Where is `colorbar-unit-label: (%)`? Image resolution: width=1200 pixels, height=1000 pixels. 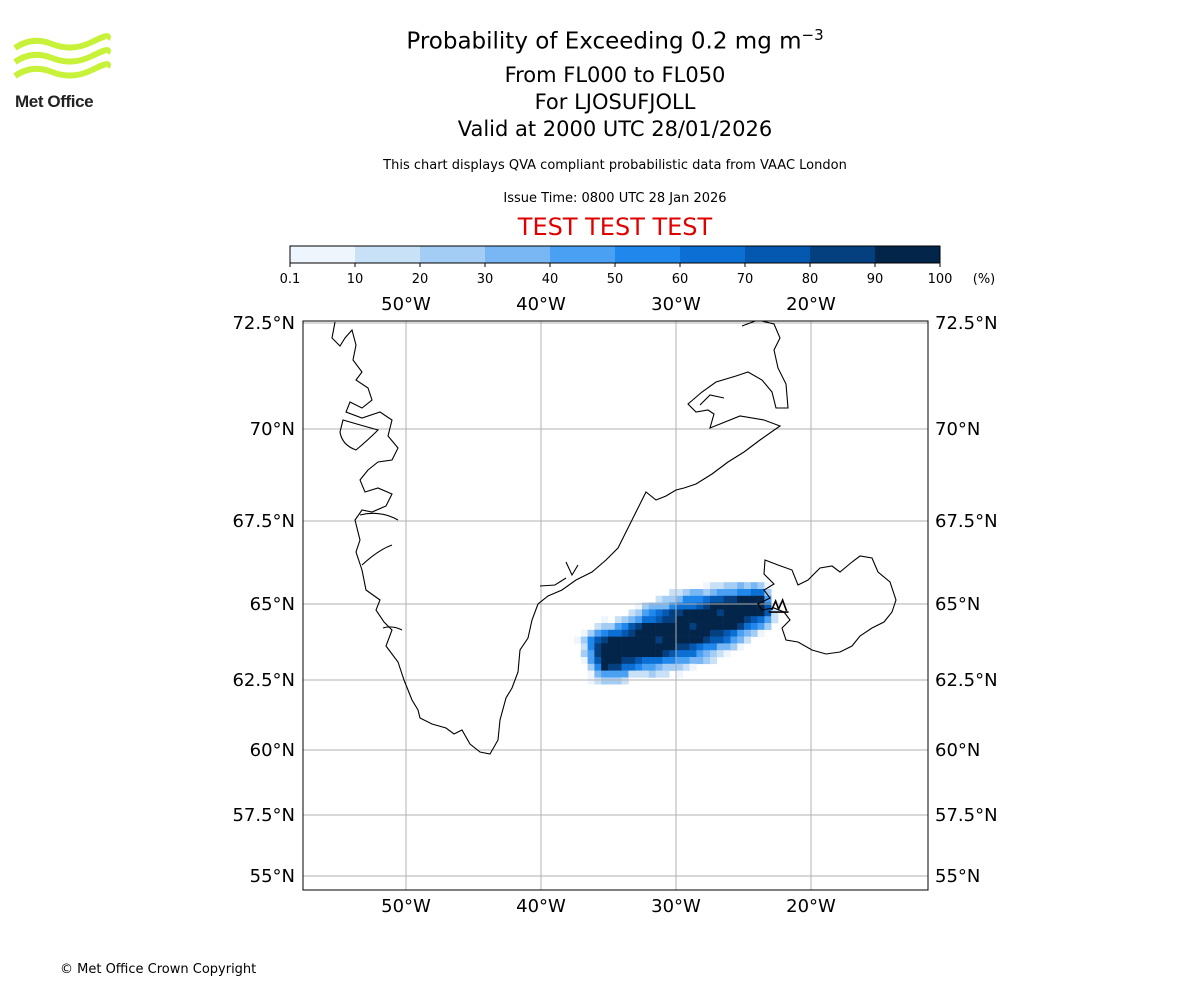
colorbar-unit-label: (%) is located at coordinates (984, 279).